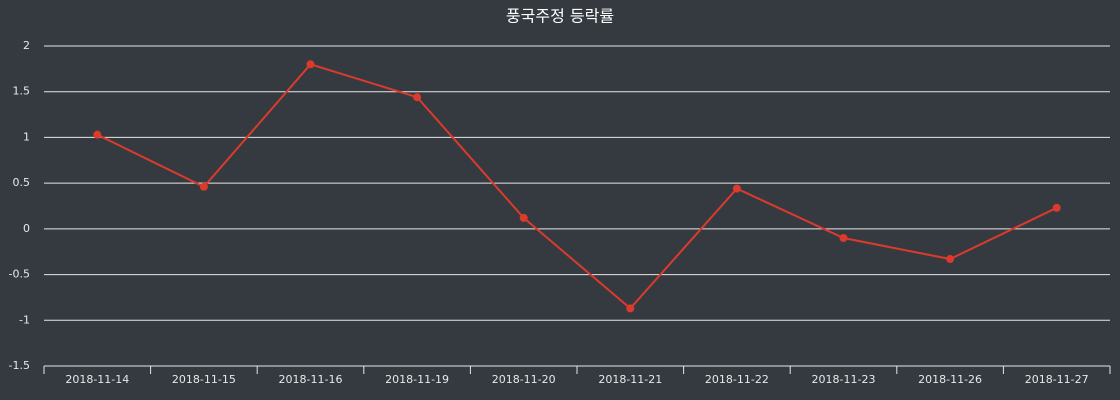 This screenshot has width=1120, height=400. I want to click on x-tick-label: 2018-11-16, so click(311, 379).